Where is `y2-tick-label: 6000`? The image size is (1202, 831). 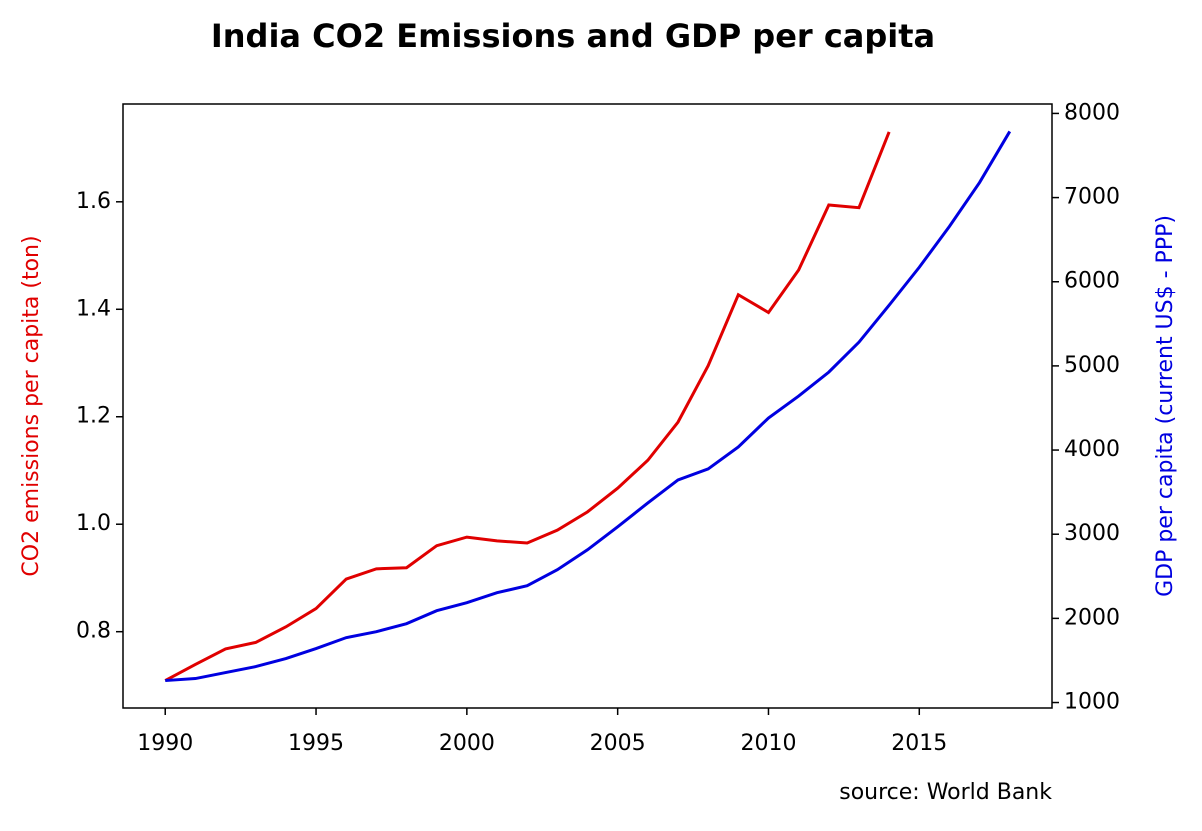
y2-tick-label: 6000 is located at coordinates (1092, 281).